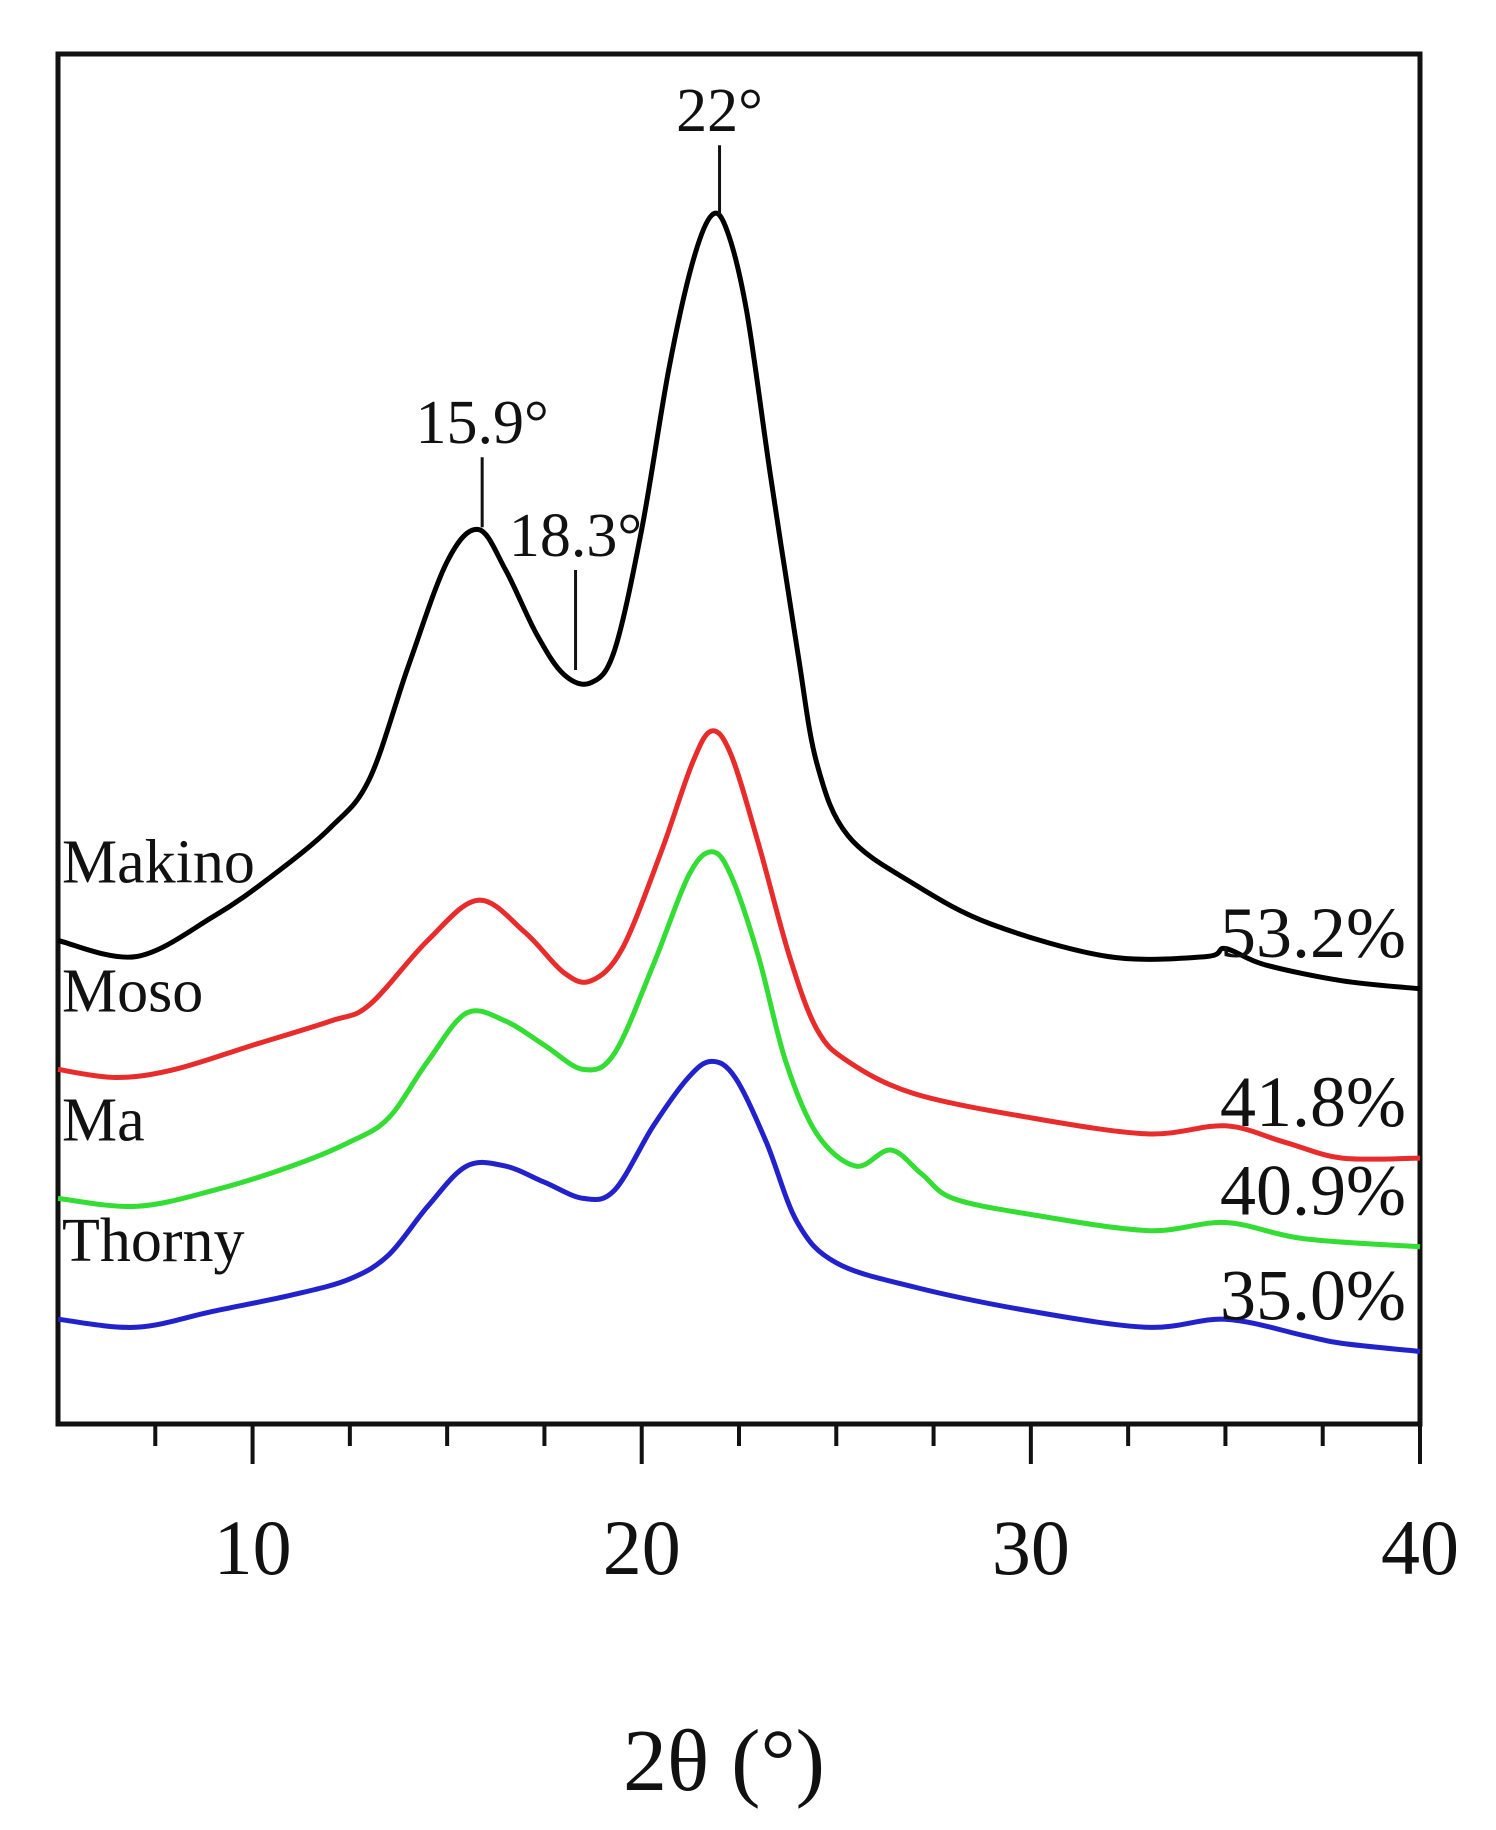 The image size is (1496, 1830). What do you see at coordinates (589, 373) in the screenshot?
I see `peak-annotations: 15.9° 18.3° 22°` at bounding box center [589, 373].